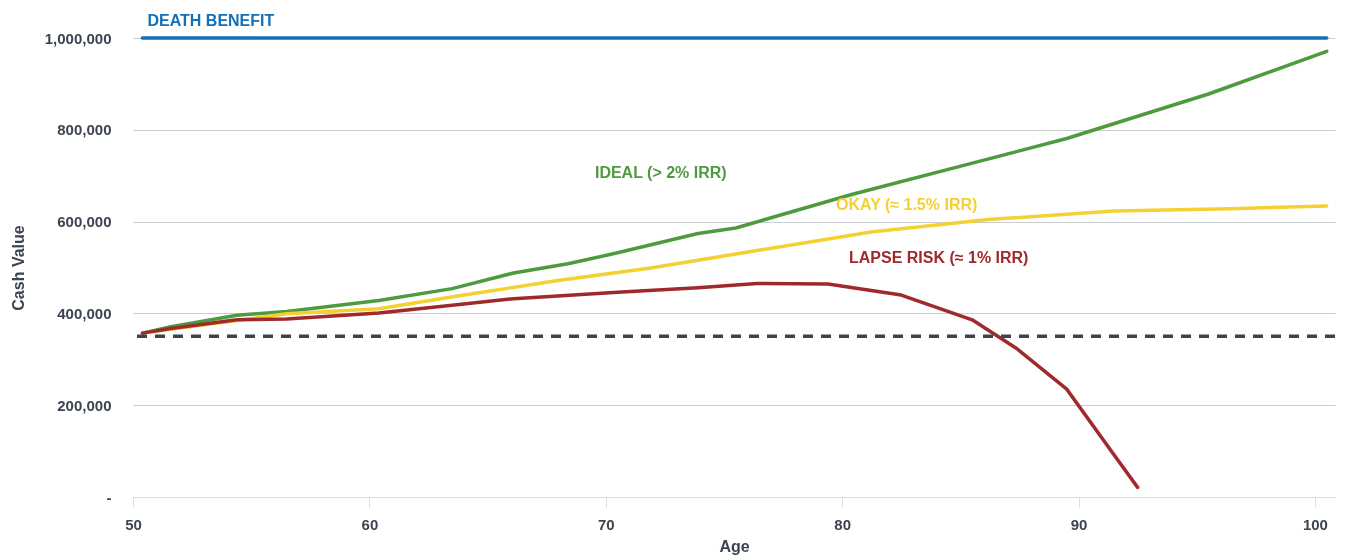  Describe the element at coordinates (1315, 524) in the screenshot. I see `x-tick-label: 100` at that location.